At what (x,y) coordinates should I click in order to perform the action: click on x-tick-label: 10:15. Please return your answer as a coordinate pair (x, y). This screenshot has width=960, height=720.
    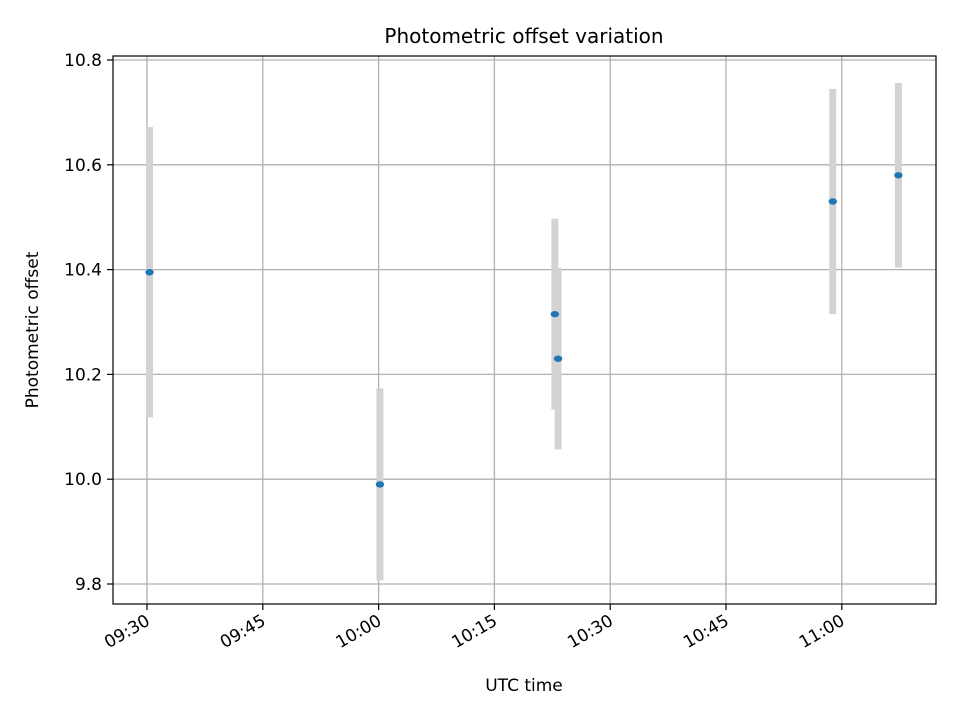
    Looking at the image, I should click on (474, 632).